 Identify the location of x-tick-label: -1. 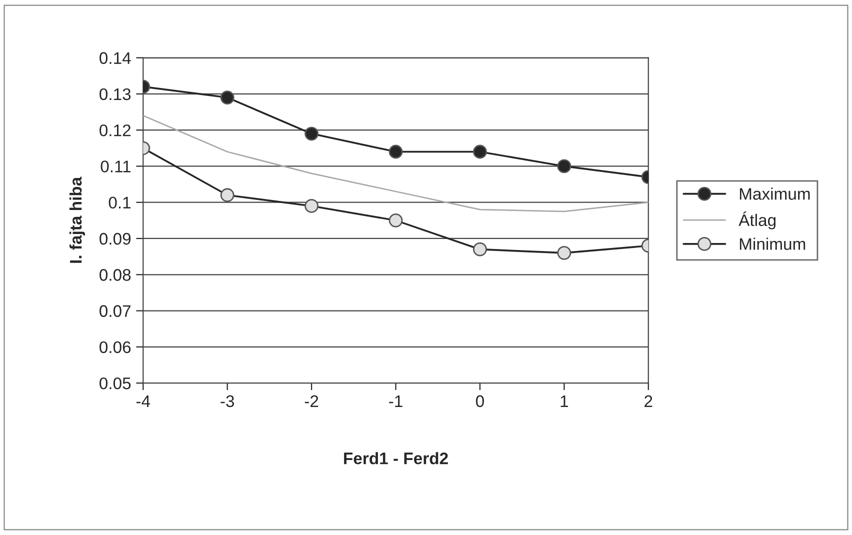
(395, 401).